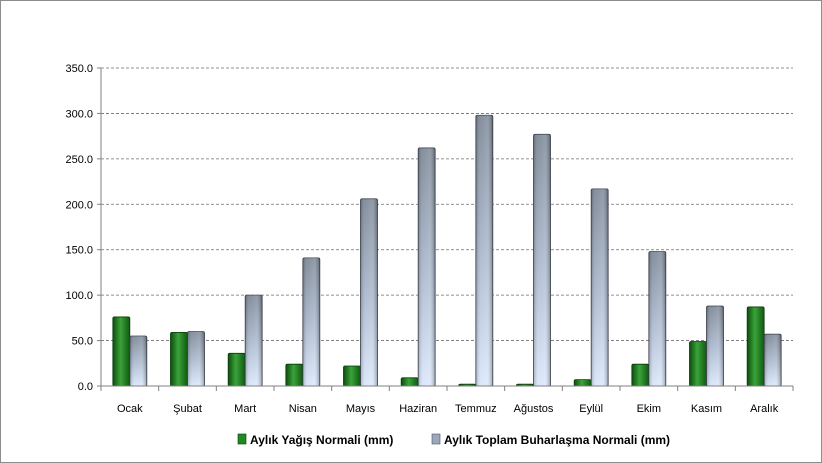 This screenshot has width=822, height=463. Describe the element at coordinates (591, 409) in the screenshot. I see `x-tick-label: Eylül` at that location.